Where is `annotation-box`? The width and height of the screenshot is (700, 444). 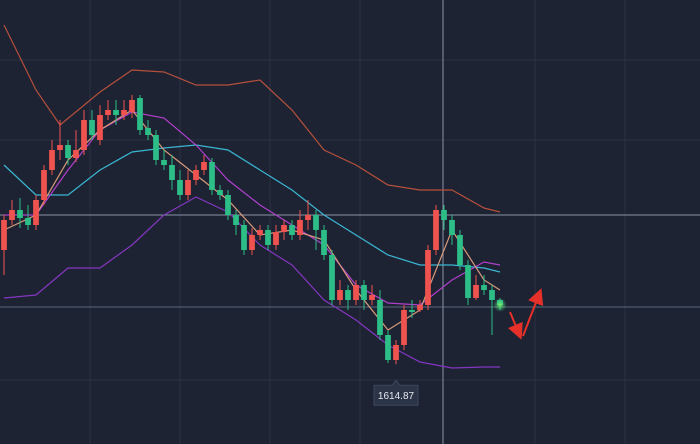 annotation-box is located at coordinates (396, 392).